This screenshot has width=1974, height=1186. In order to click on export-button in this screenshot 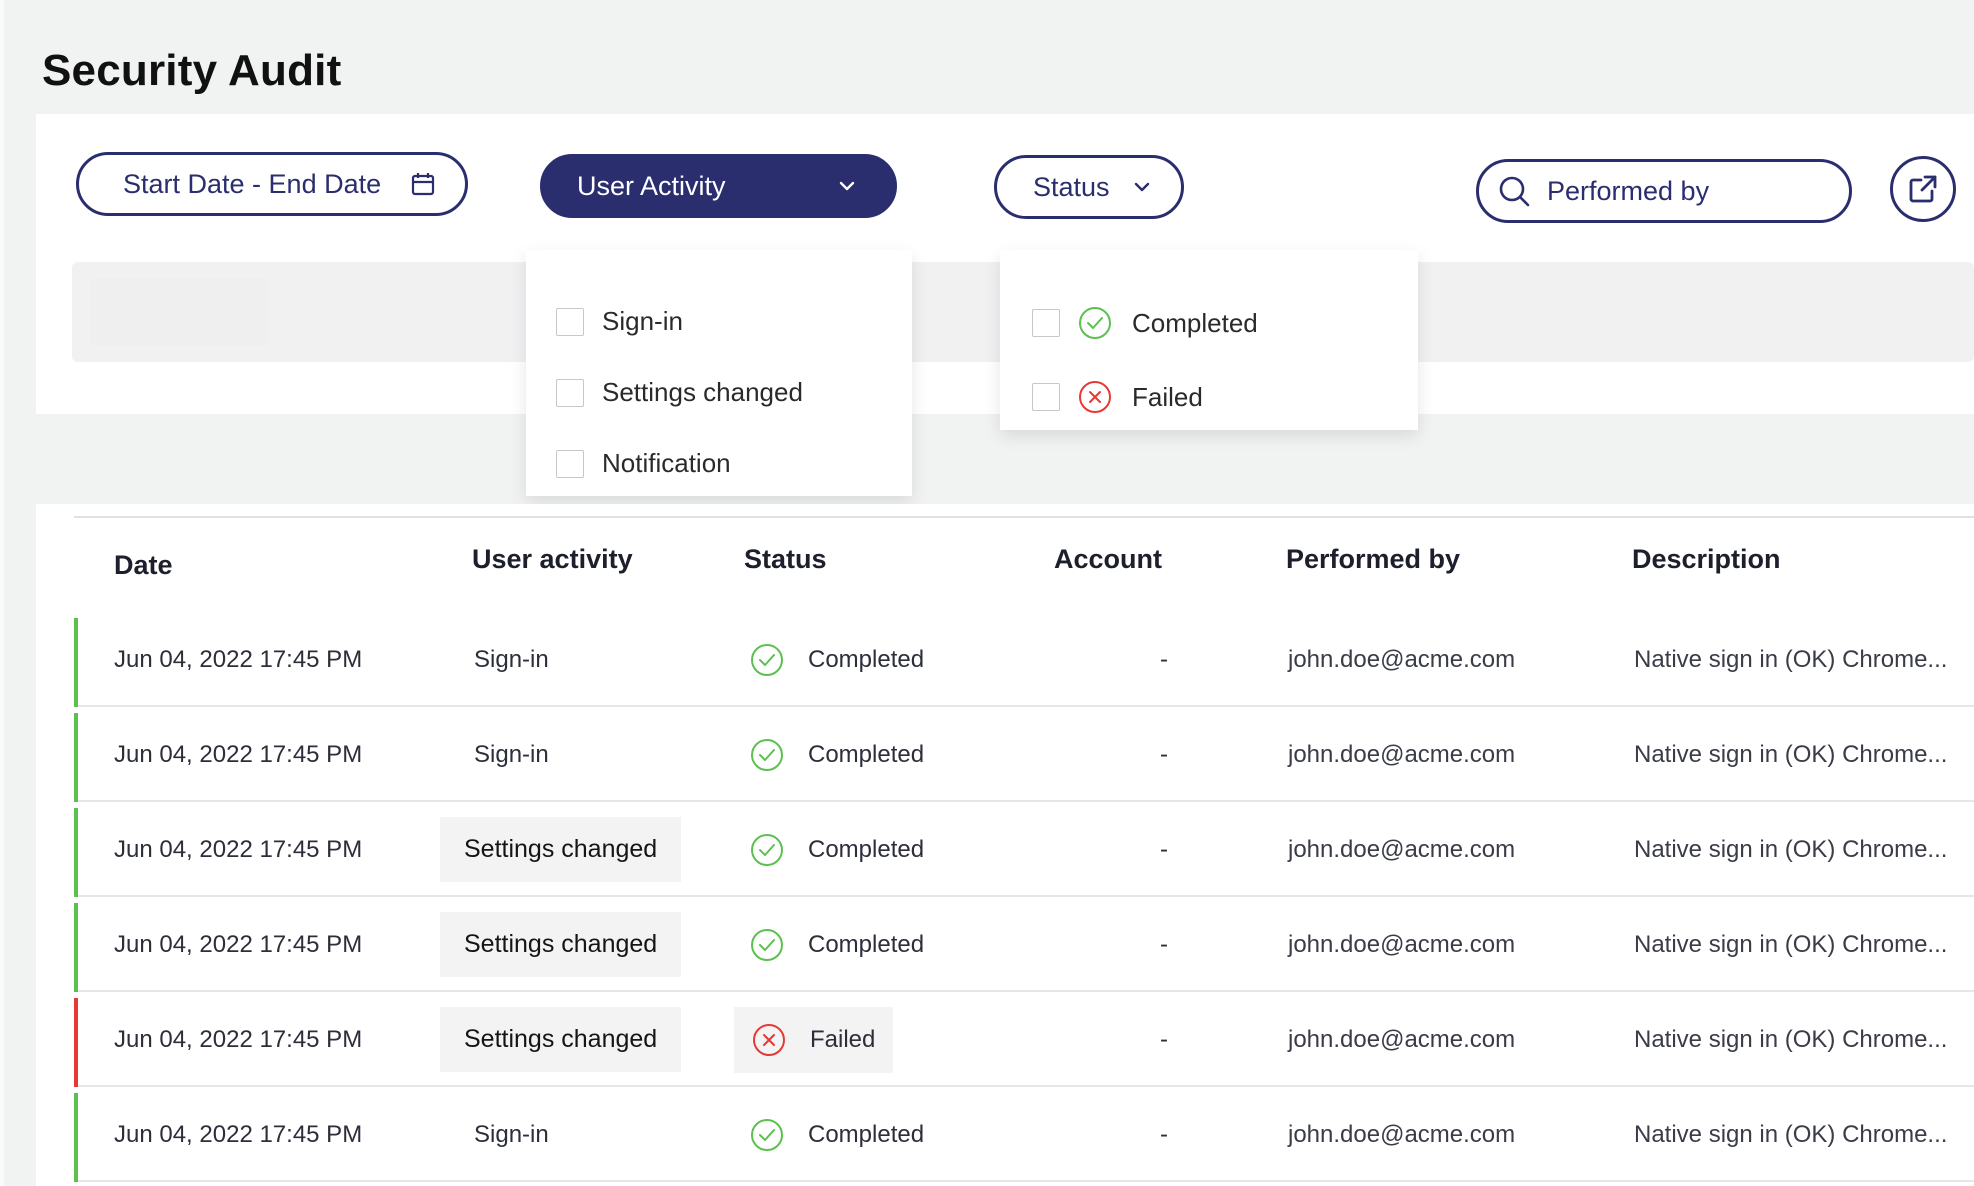, I will do `click(1923, 189)`.